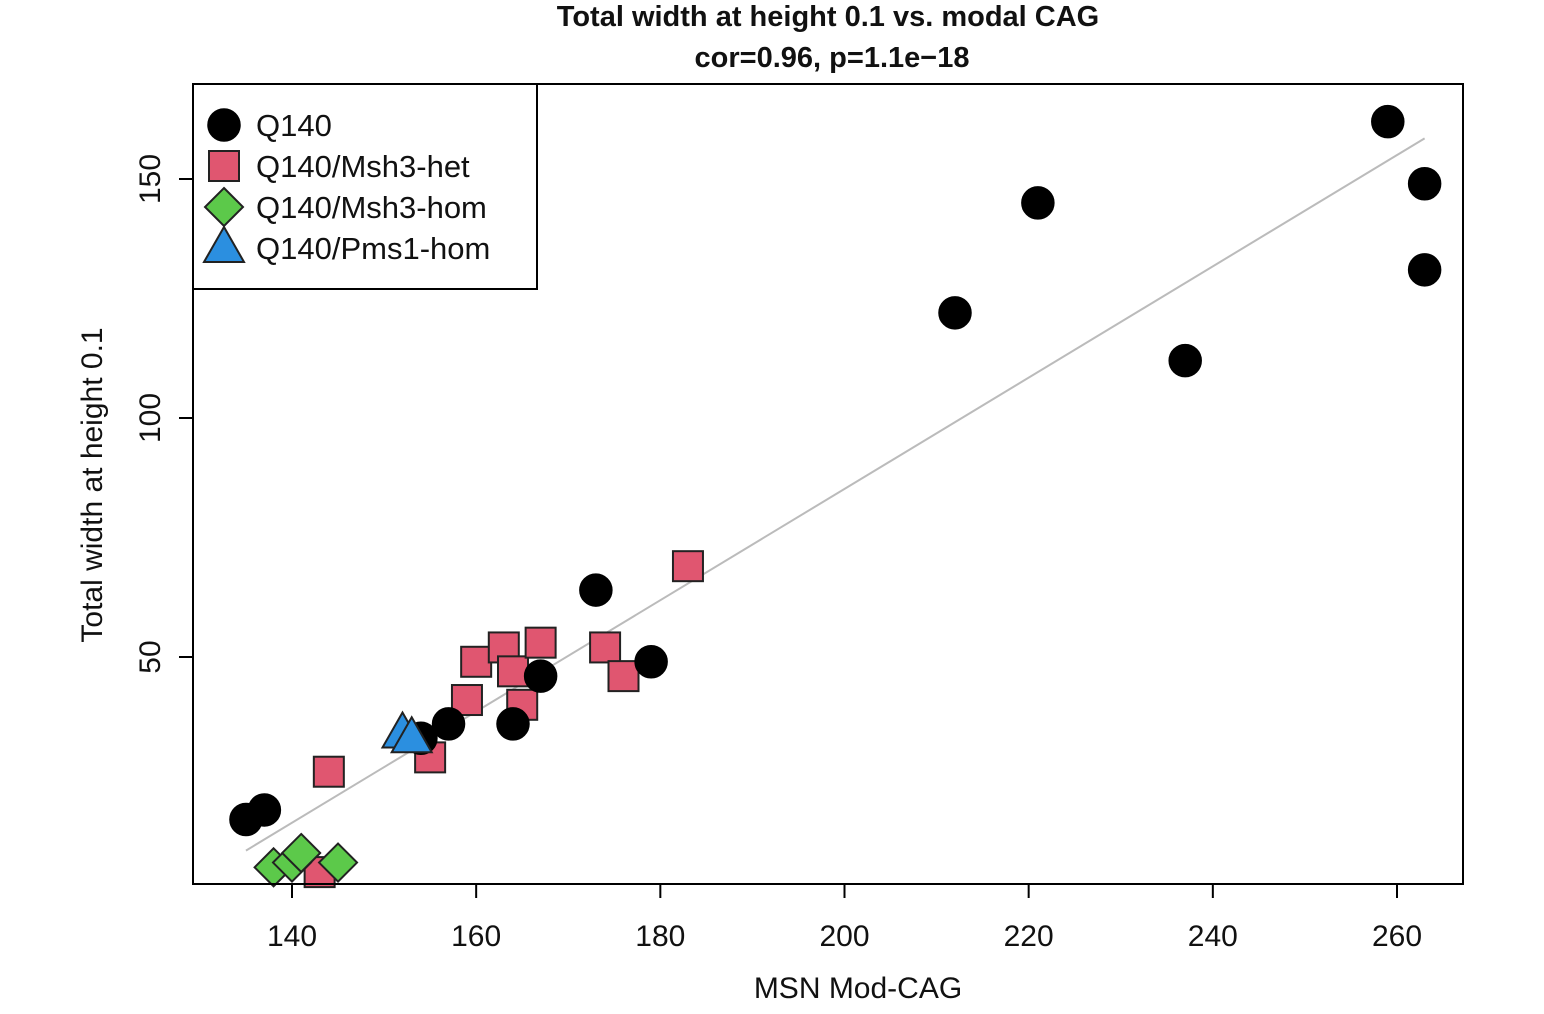 The width and height of the screenshot is (1544, 1014). Describe the element at coordinates (150, 656) in the screenshot. I see `y-tick-label: 50` at that location.